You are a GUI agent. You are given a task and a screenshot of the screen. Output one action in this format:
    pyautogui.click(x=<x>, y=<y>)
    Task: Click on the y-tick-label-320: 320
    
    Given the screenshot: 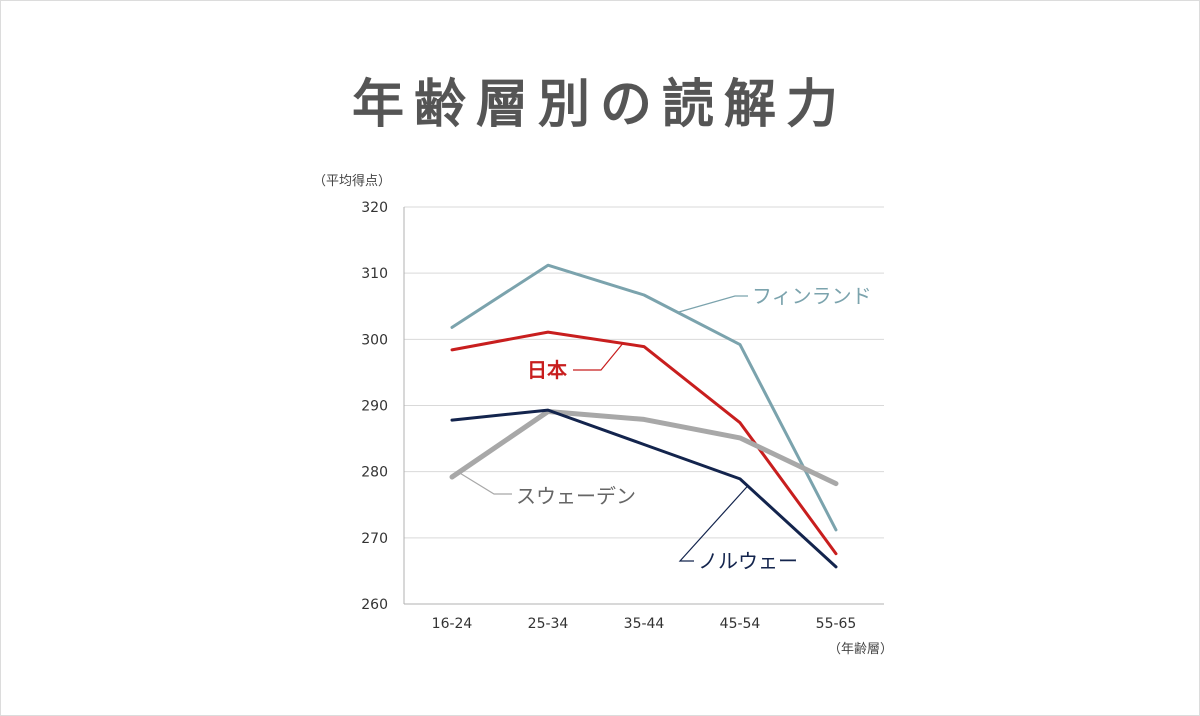 What is the action you would take?
    pyautogui.click(x=374, y=208)
    